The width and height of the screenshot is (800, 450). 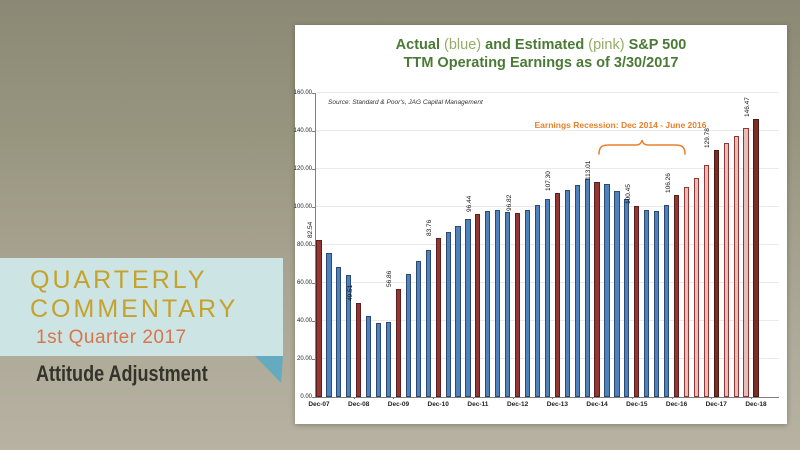 I want to click on bar-value-label: 113.01, so click(x=589, y=170).